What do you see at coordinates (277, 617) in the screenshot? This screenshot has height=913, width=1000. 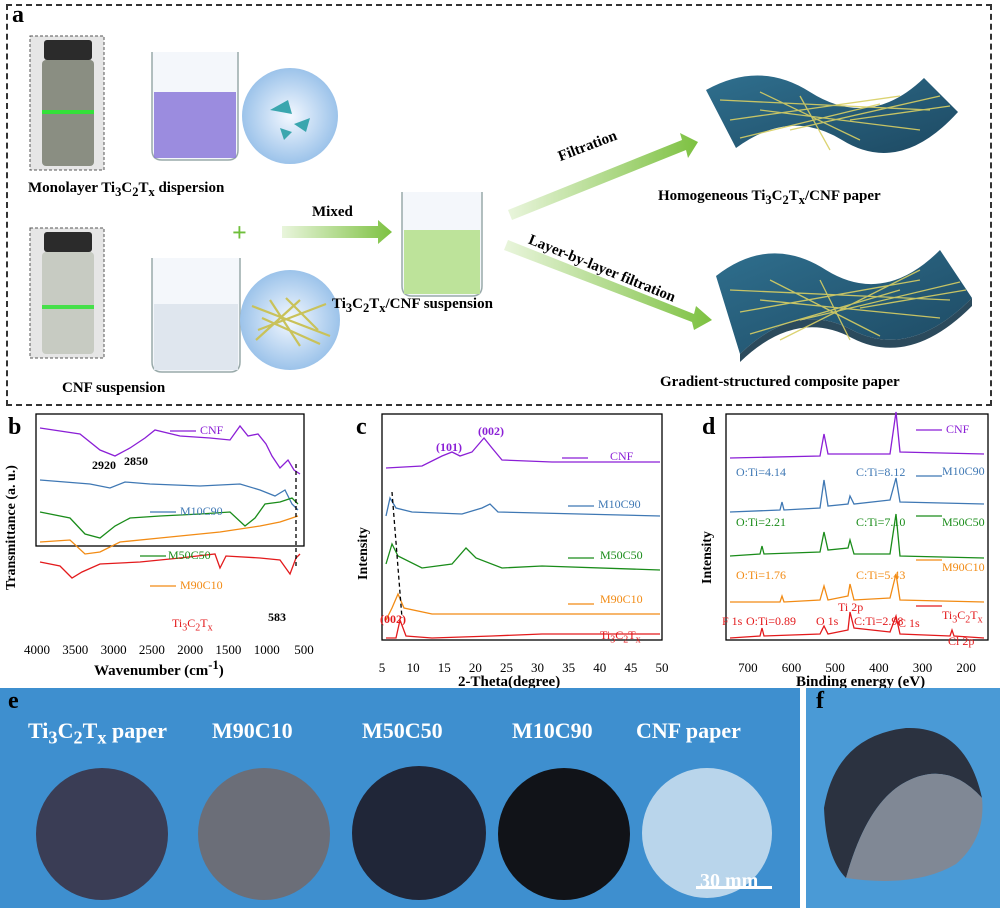 I see `ftir-annot-583: 583` at bounding box center [277, 617].